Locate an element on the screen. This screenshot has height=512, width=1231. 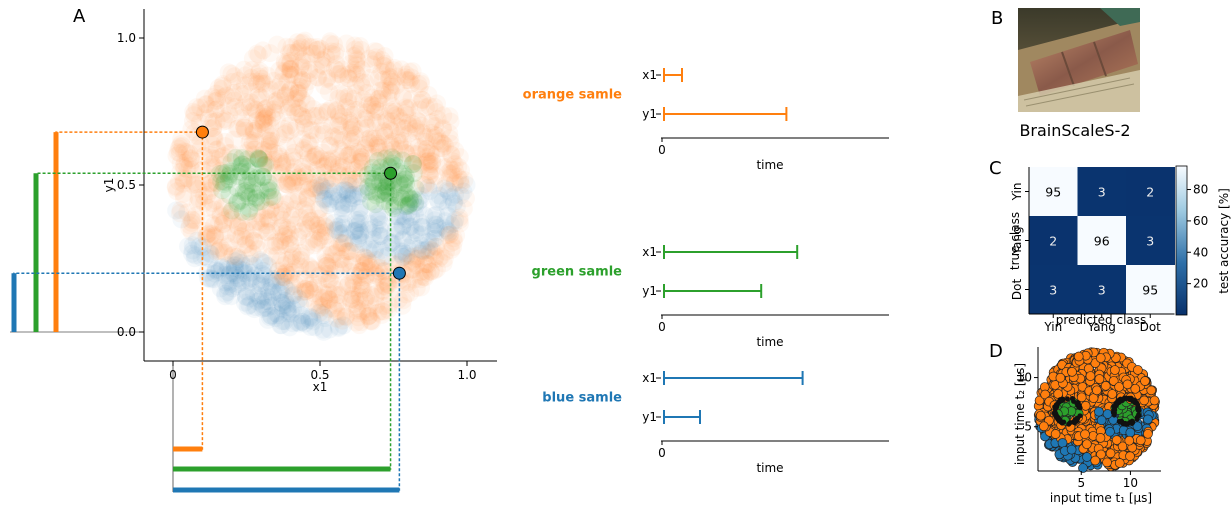
a-timing-panel: x1 y1 0 time blue samle is located at coordinates (715, 423).